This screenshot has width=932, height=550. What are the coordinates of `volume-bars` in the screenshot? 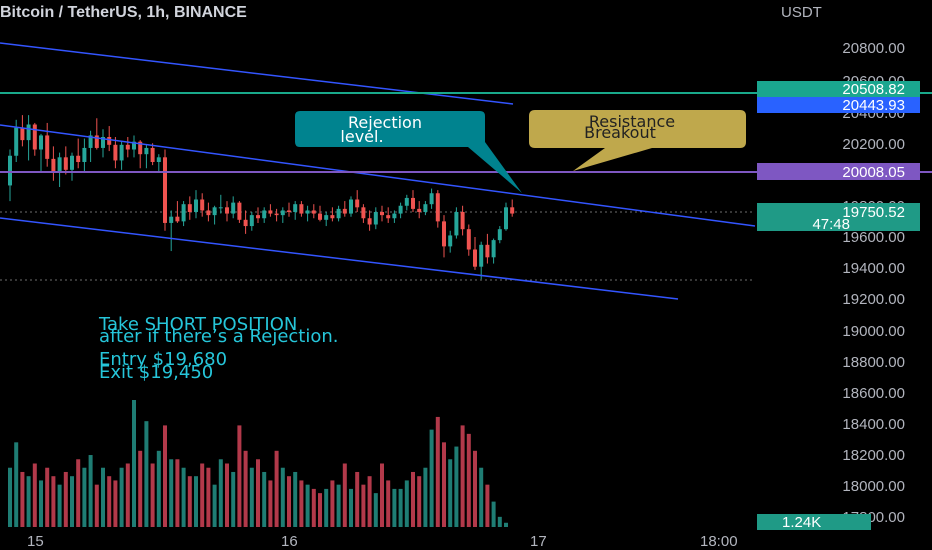 It's located at (258, 463).